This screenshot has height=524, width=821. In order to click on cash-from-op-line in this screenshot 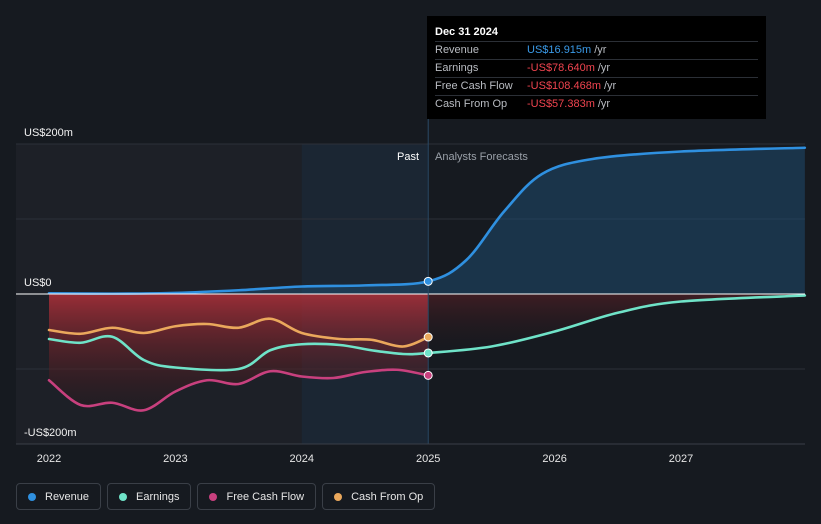, I will do `click(238, 332)`.